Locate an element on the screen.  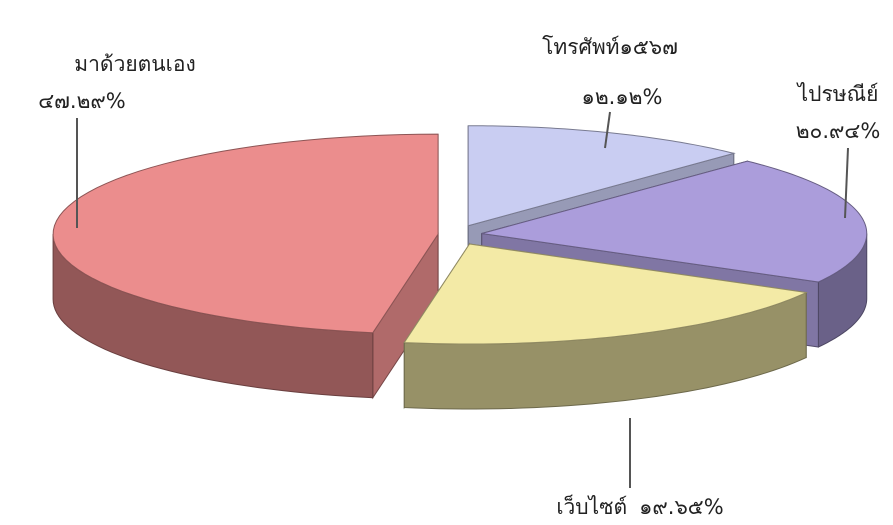
value-label: ๑๙.๖๕% is located at coordinates (681, 507).